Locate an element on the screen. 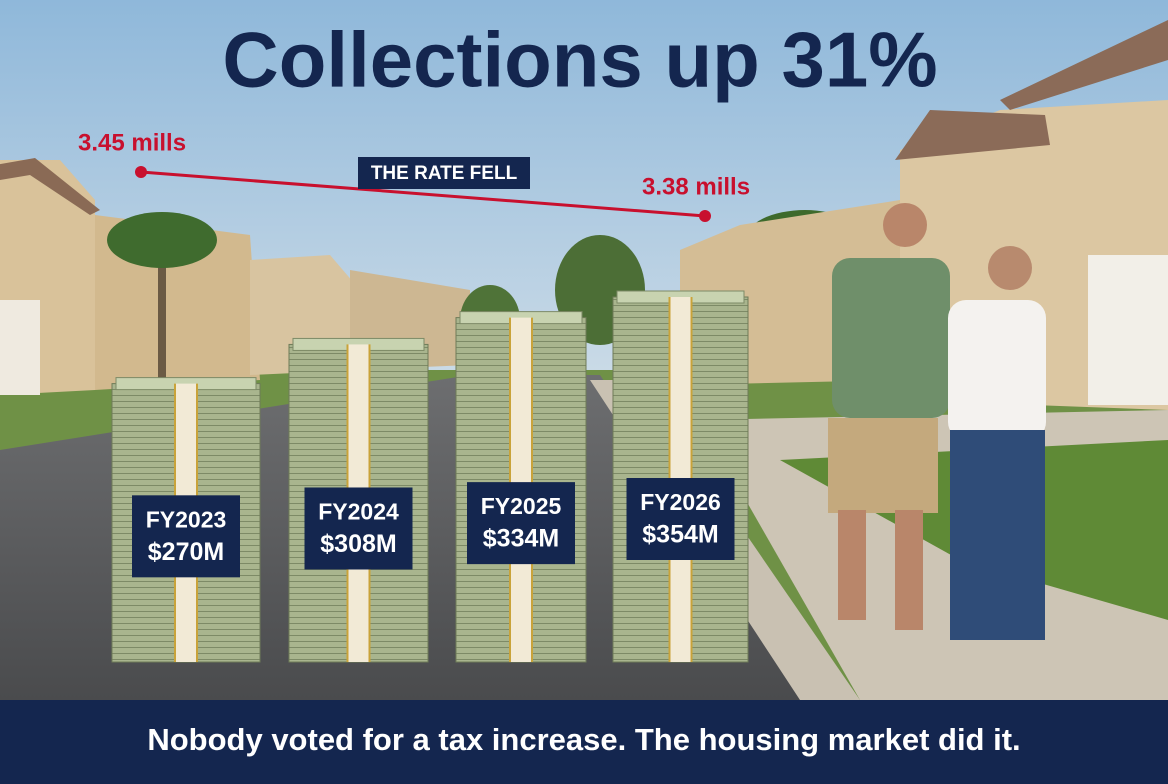 This screenshot has height=784, width=1168. value-label: $308M is located at coordinates (358, 544).